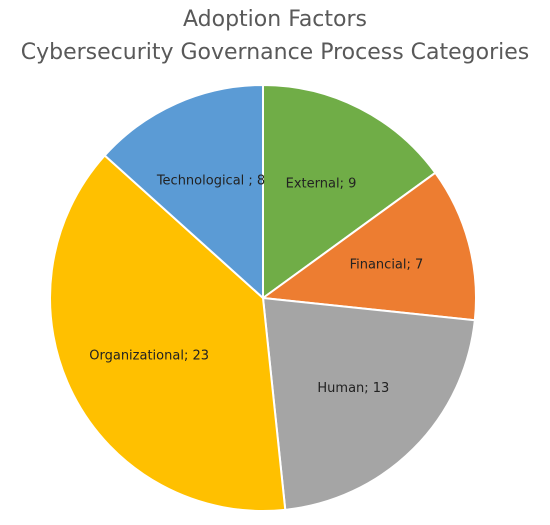 The width and height of the screenshot is (550, 525). What do you see at coordinates (321, 184) in the screenshot?
I see `data-label: External; 9` at bounding box center [321, 184].